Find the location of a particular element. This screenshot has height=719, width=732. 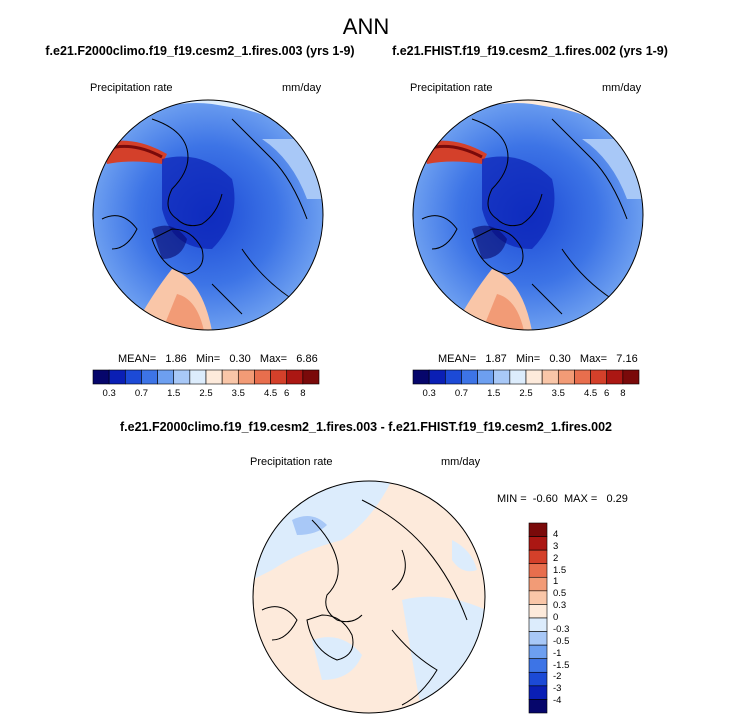

panel1-colorbar-label: 0.7 is located at coordinates (141, 393).